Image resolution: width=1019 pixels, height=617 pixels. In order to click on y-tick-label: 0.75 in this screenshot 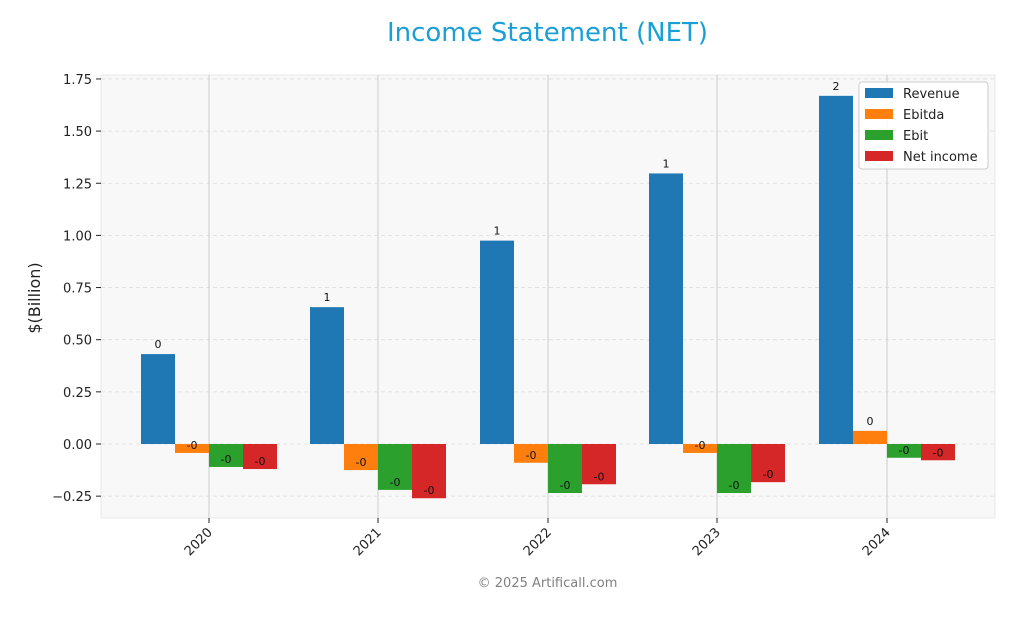, I will do `click(77, 289)`.